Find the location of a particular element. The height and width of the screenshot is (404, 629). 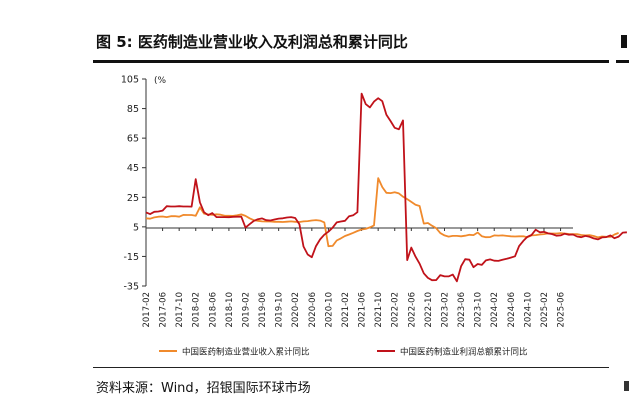

x-tick-label: 2023-10 is located at coordinates (479, 310).